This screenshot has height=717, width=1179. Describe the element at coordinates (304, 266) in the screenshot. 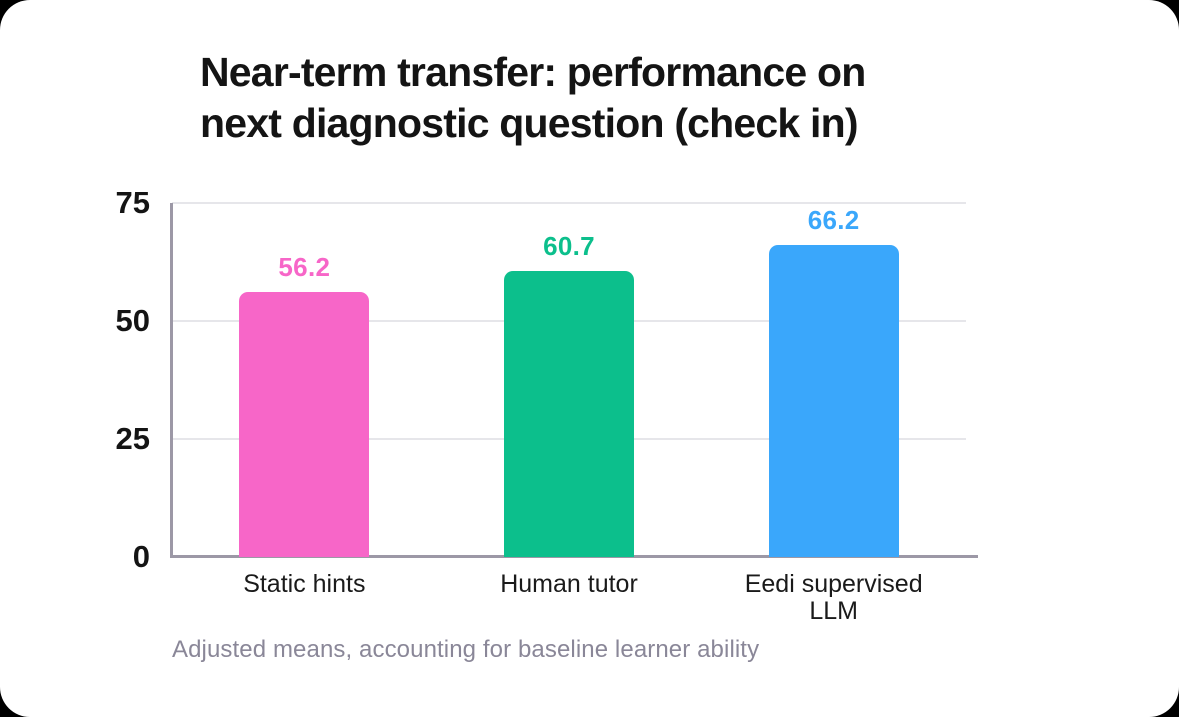

I see `bar-value-label: 56.2` at that location.